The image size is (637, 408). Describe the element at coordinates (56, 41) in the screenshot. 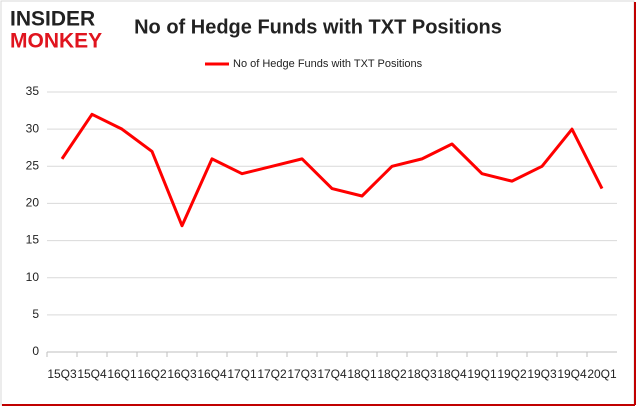

I see `logo-line2: MONKEY` at that location.